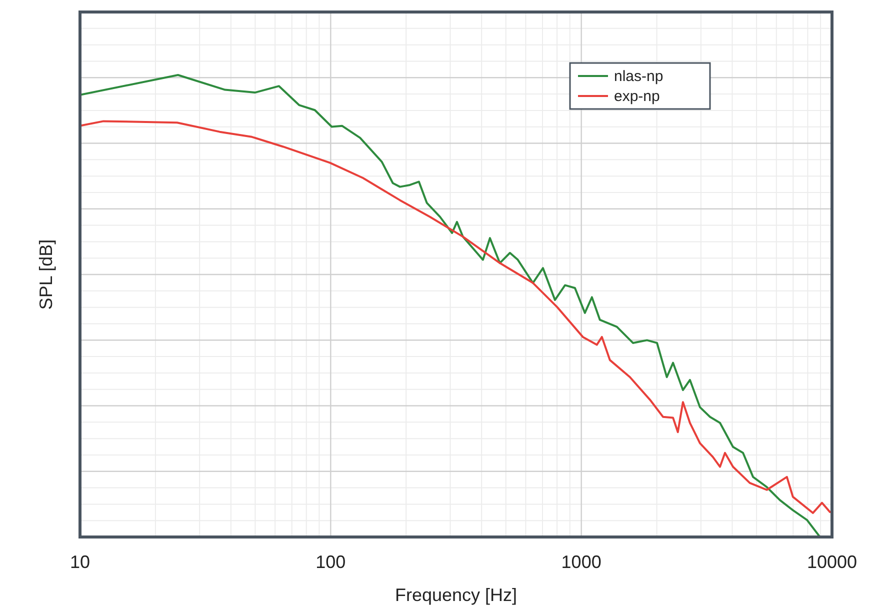 This screenshot has width=891, height=610. Describe the element at coordinates (80, 562) in the screenshot. I see `x-tick-label: 10` at that location.